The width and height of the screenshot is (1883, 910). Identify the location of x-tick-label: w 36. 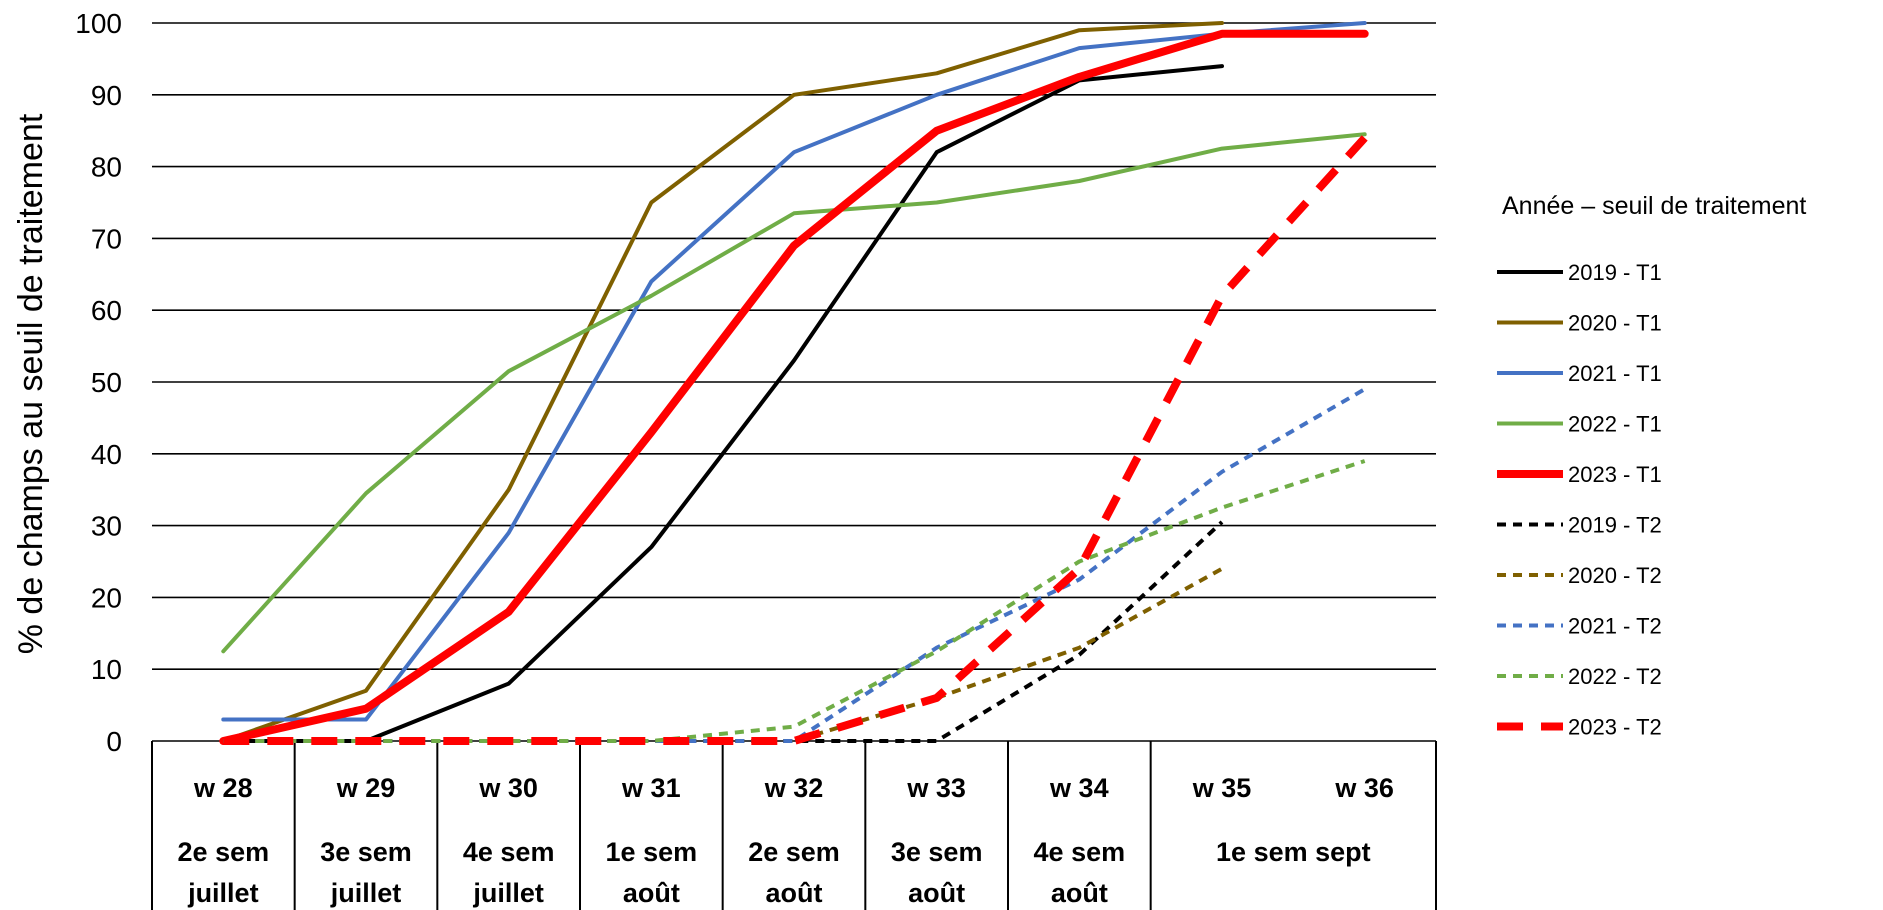
(1364, 788).